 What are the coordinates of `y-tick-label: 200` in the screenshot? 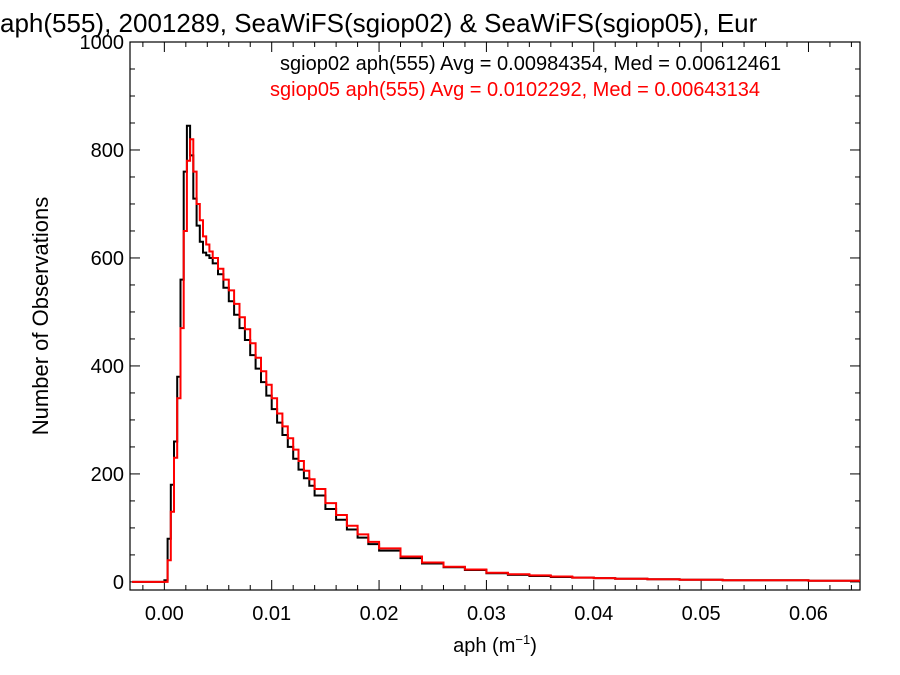 It's located at (107, 475).